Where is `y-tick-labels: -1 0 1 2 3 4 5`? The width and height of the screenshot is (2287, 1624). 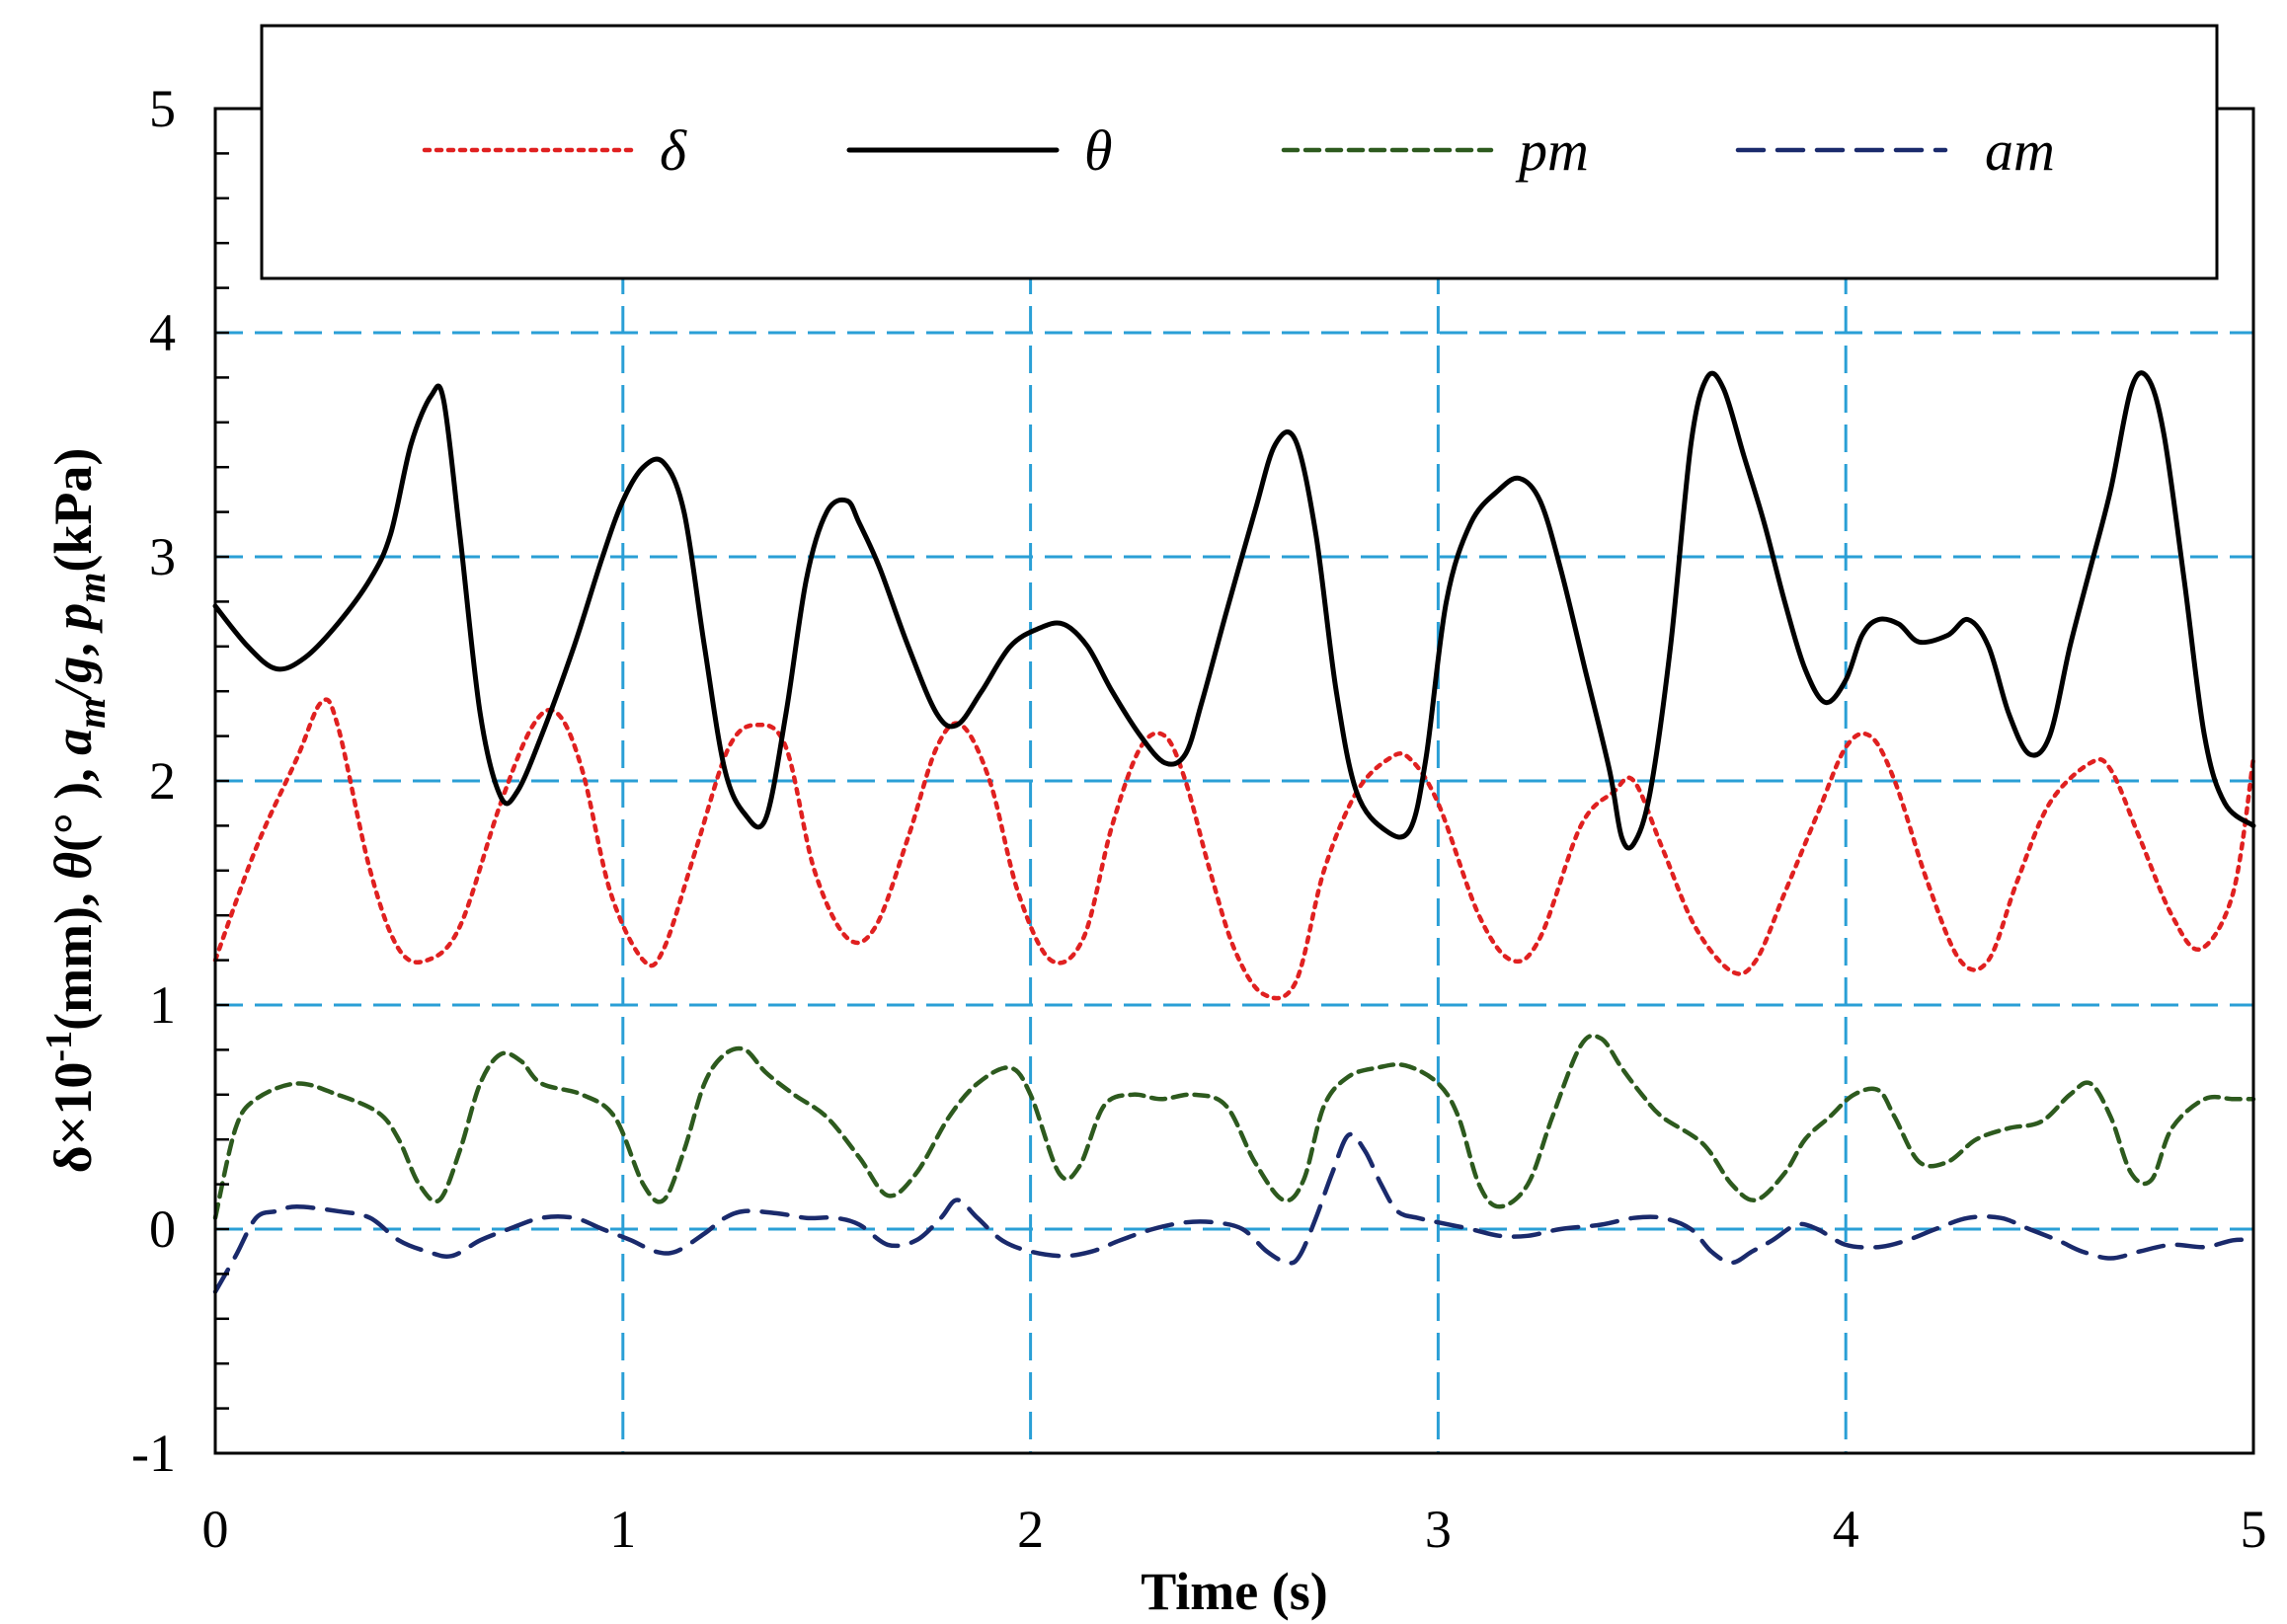 y-tick-labels: -1 0 1 2 3 4 5 is located at coordinates (154, 781).